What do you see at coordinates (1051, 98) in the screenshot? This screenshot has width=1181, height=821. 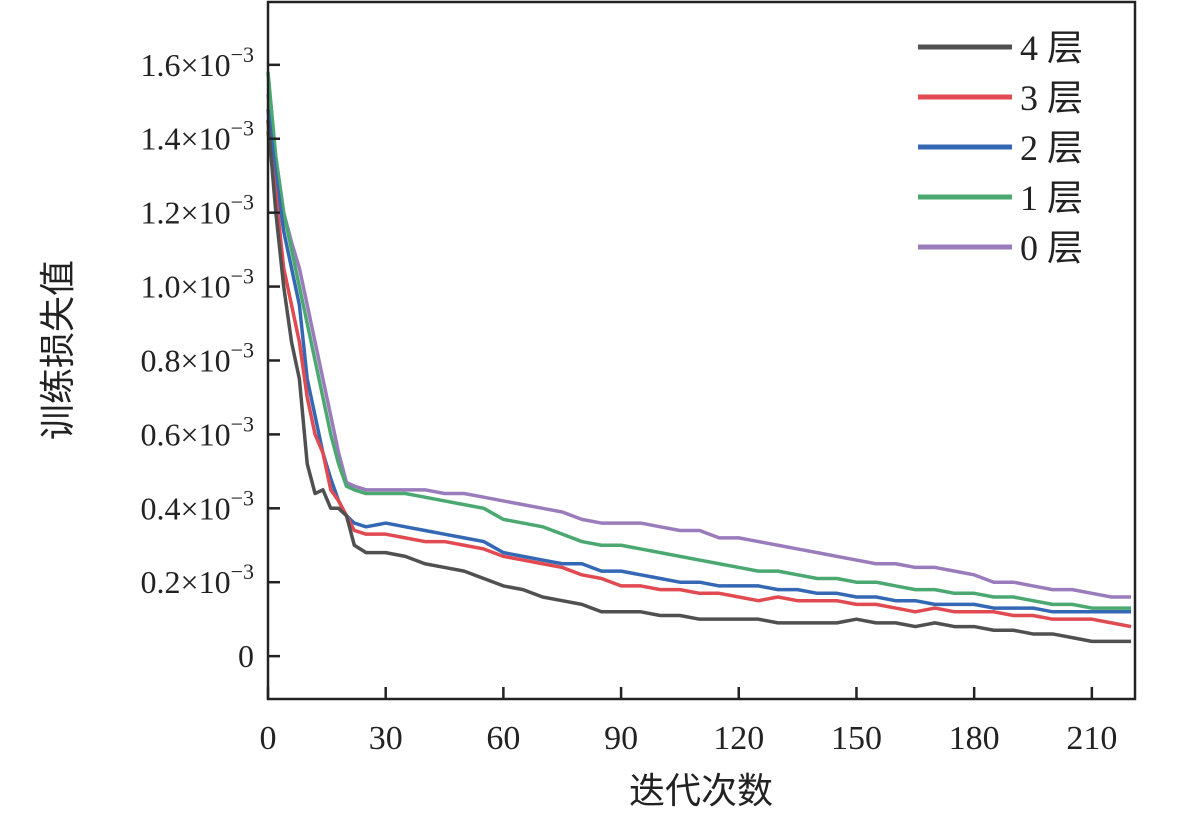 I see `legend-label: 3 层` at bounding box center [1051, 98].